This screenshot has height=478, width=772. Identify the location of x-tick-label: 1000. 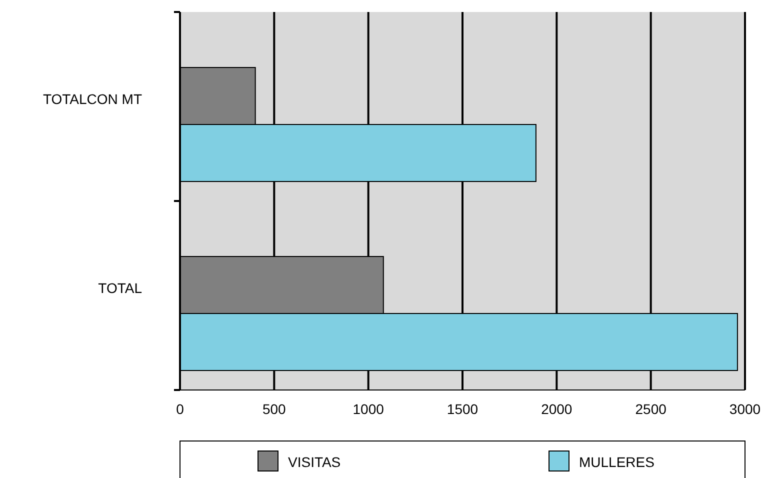
(368, 409).